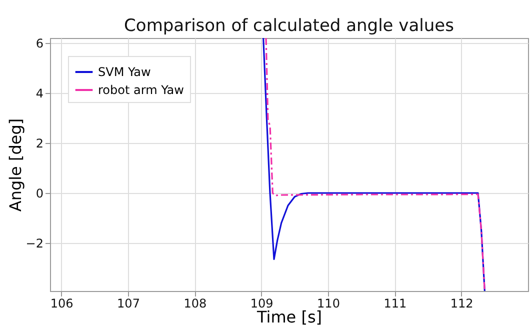 This screenshot has height=330, width=530. I want to click on y-tick-label: 2, so click(40, 143).